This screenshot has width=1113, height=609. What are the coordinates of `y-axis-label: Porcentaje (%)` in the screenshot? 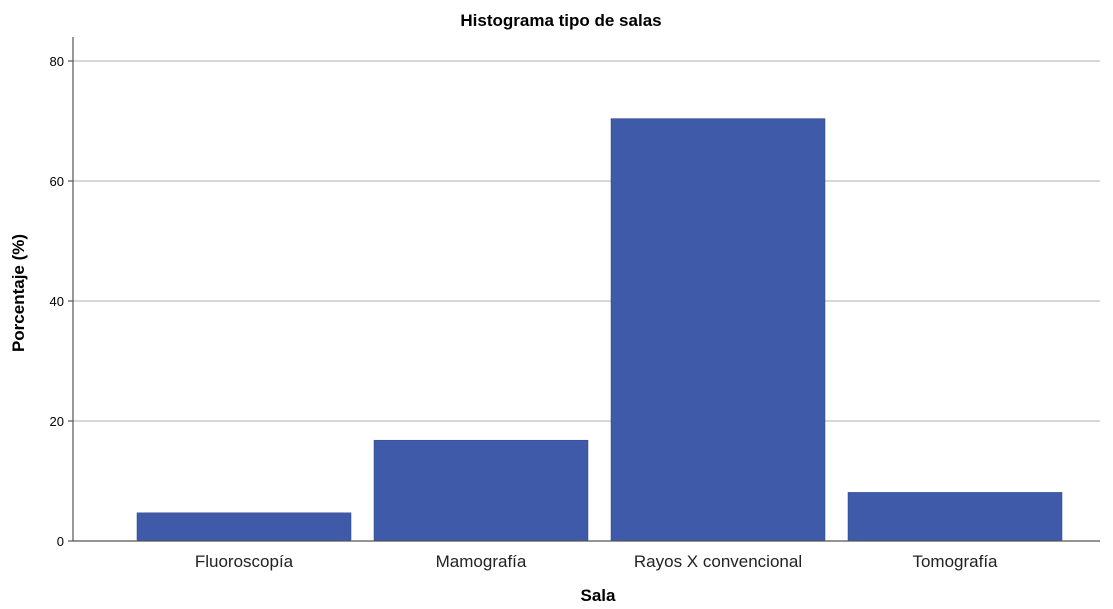 It's located at (18, 293).